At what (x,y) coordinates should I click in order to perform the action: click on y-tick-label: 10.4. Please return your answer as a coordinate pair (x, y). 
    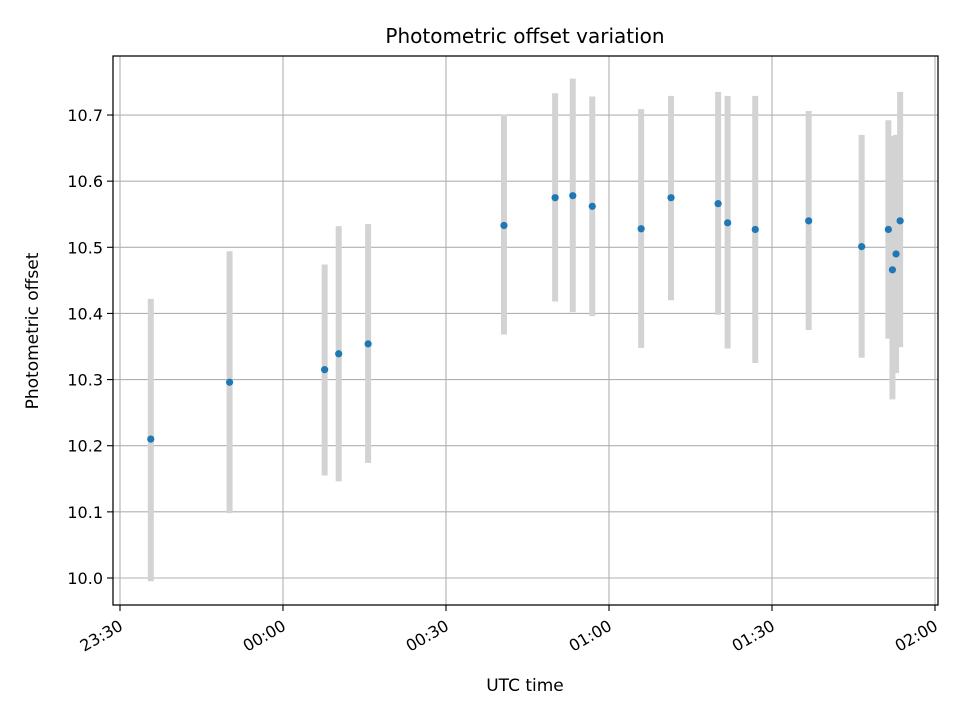
    Looking at the image, I should click on (85, 313).